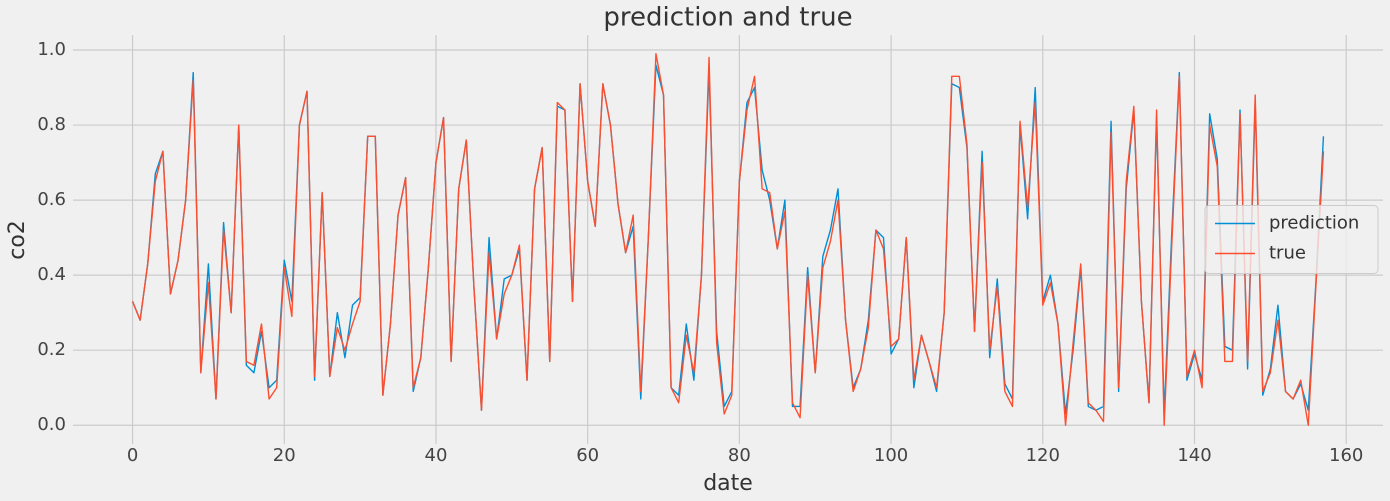  I want to click on y-tick-label: 0.6, so click(51, 199).